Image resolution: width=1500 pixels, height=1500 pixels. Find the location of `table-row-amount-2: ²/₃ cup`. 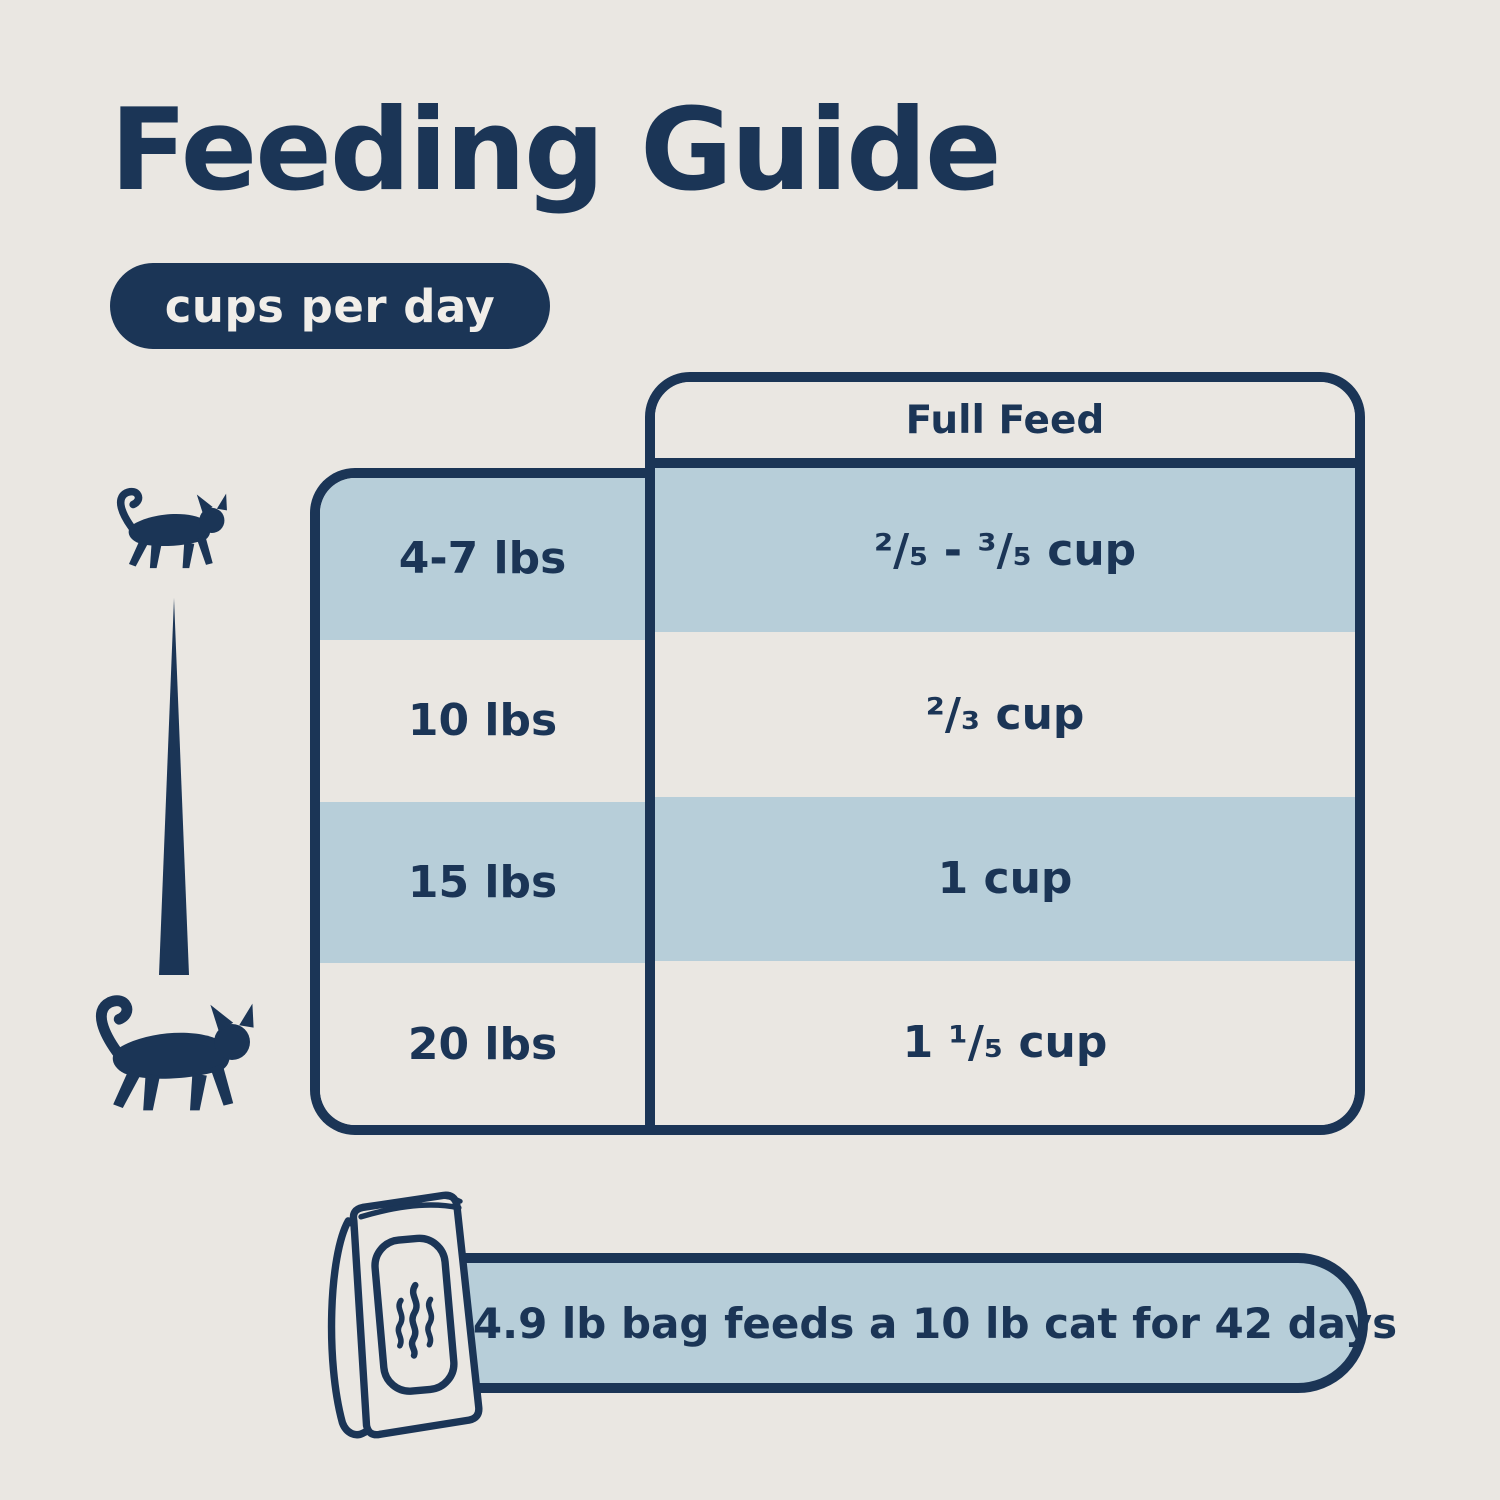

table-row-amount-2: ²/₃ cup is located at coordinates (1005, 714).